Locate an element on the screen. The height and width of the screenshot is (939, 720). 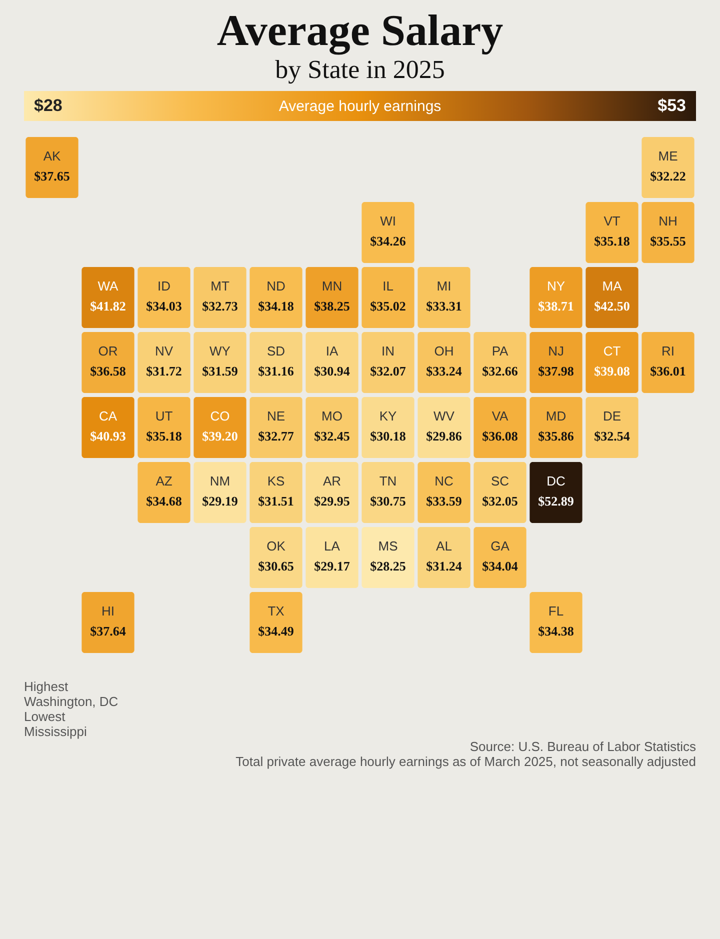
category-label: GA is located at coordinates (500, 546).